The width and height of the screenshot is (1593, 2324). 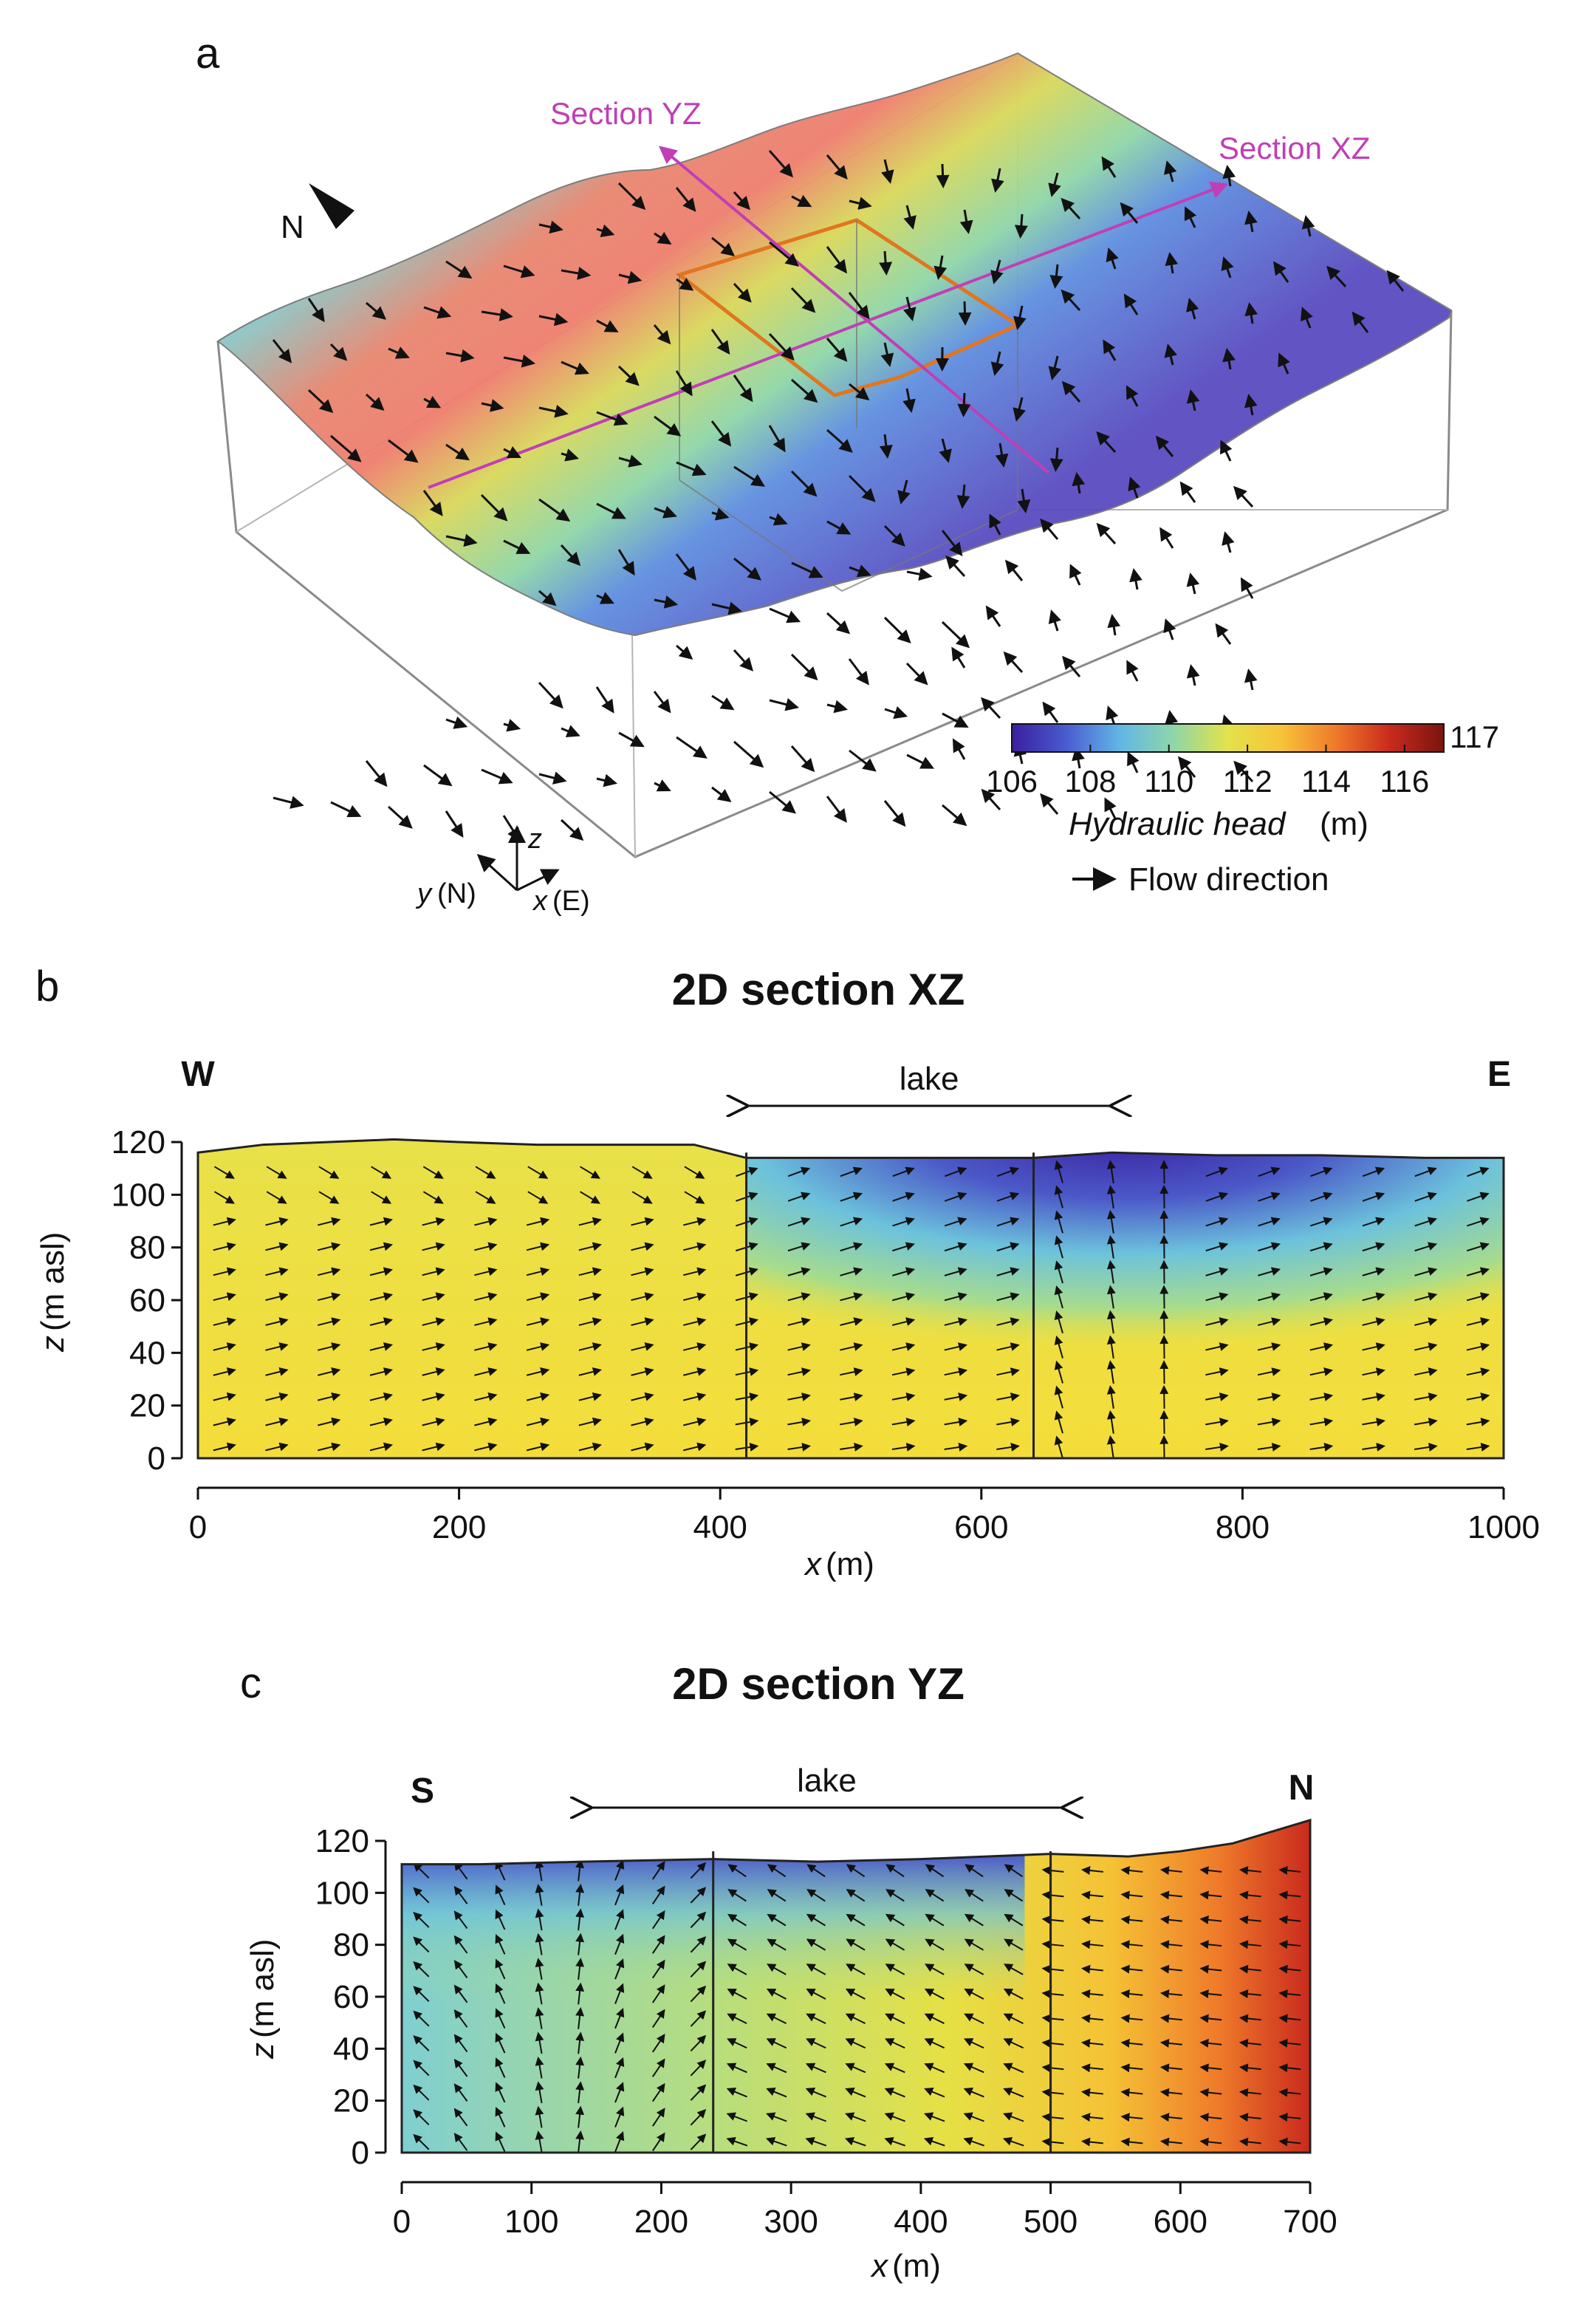 What do you see at coordinates (1294, 148) in the screenshot?
I see `section-xz-label: Section XZ` at bounding box center [1294, 148].